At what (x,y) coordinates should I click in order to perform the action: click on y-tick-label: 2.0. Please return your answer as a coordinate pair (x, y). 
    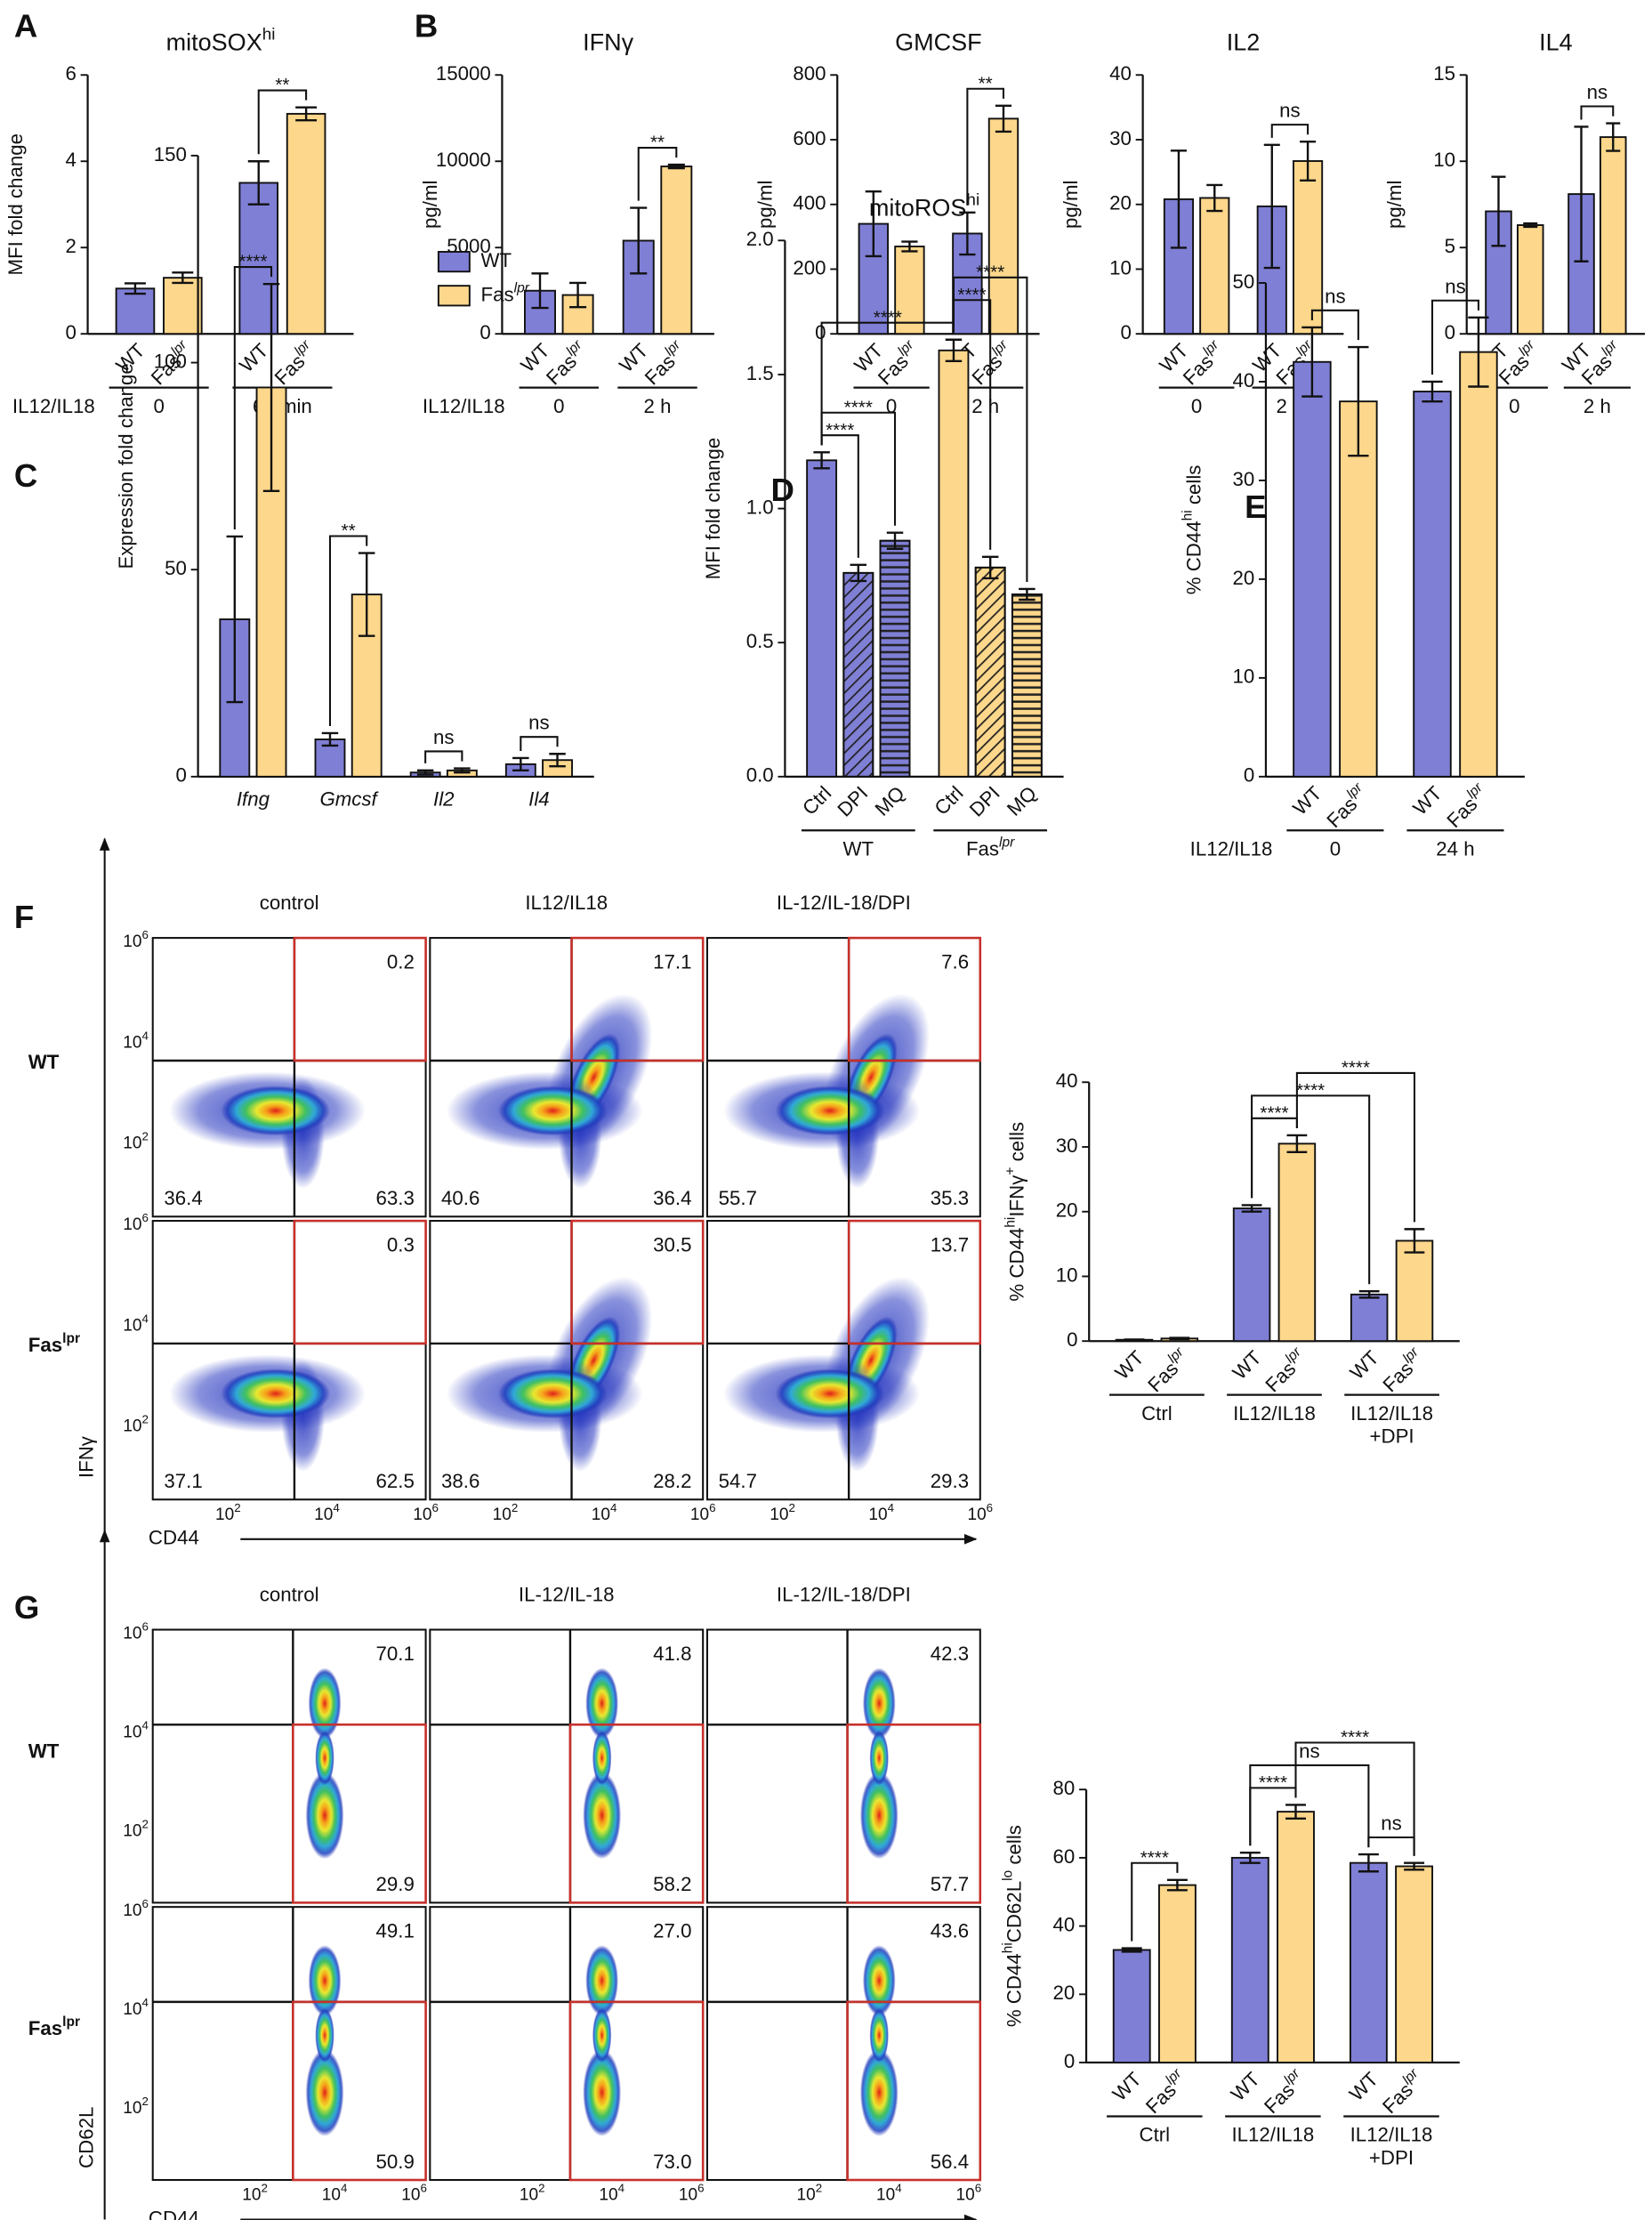
    Looking at the image, I should click on (760, 239).